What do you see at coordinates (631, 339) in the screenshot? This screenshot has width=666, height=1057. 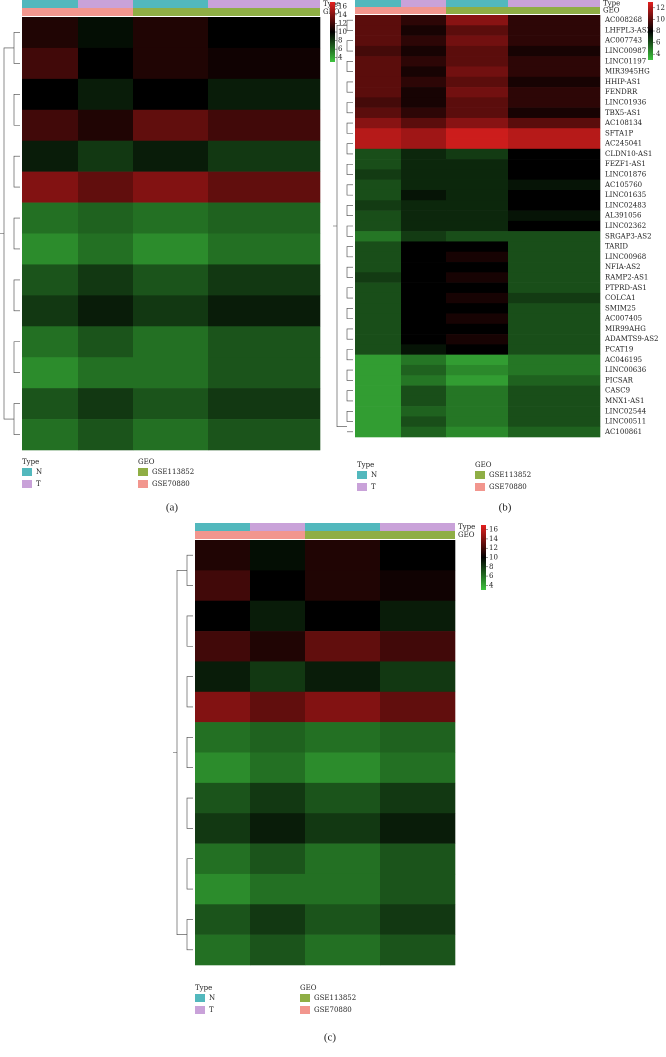 I see `row-label: ADAMTS9-AS2` at bounding box center [631, 339].